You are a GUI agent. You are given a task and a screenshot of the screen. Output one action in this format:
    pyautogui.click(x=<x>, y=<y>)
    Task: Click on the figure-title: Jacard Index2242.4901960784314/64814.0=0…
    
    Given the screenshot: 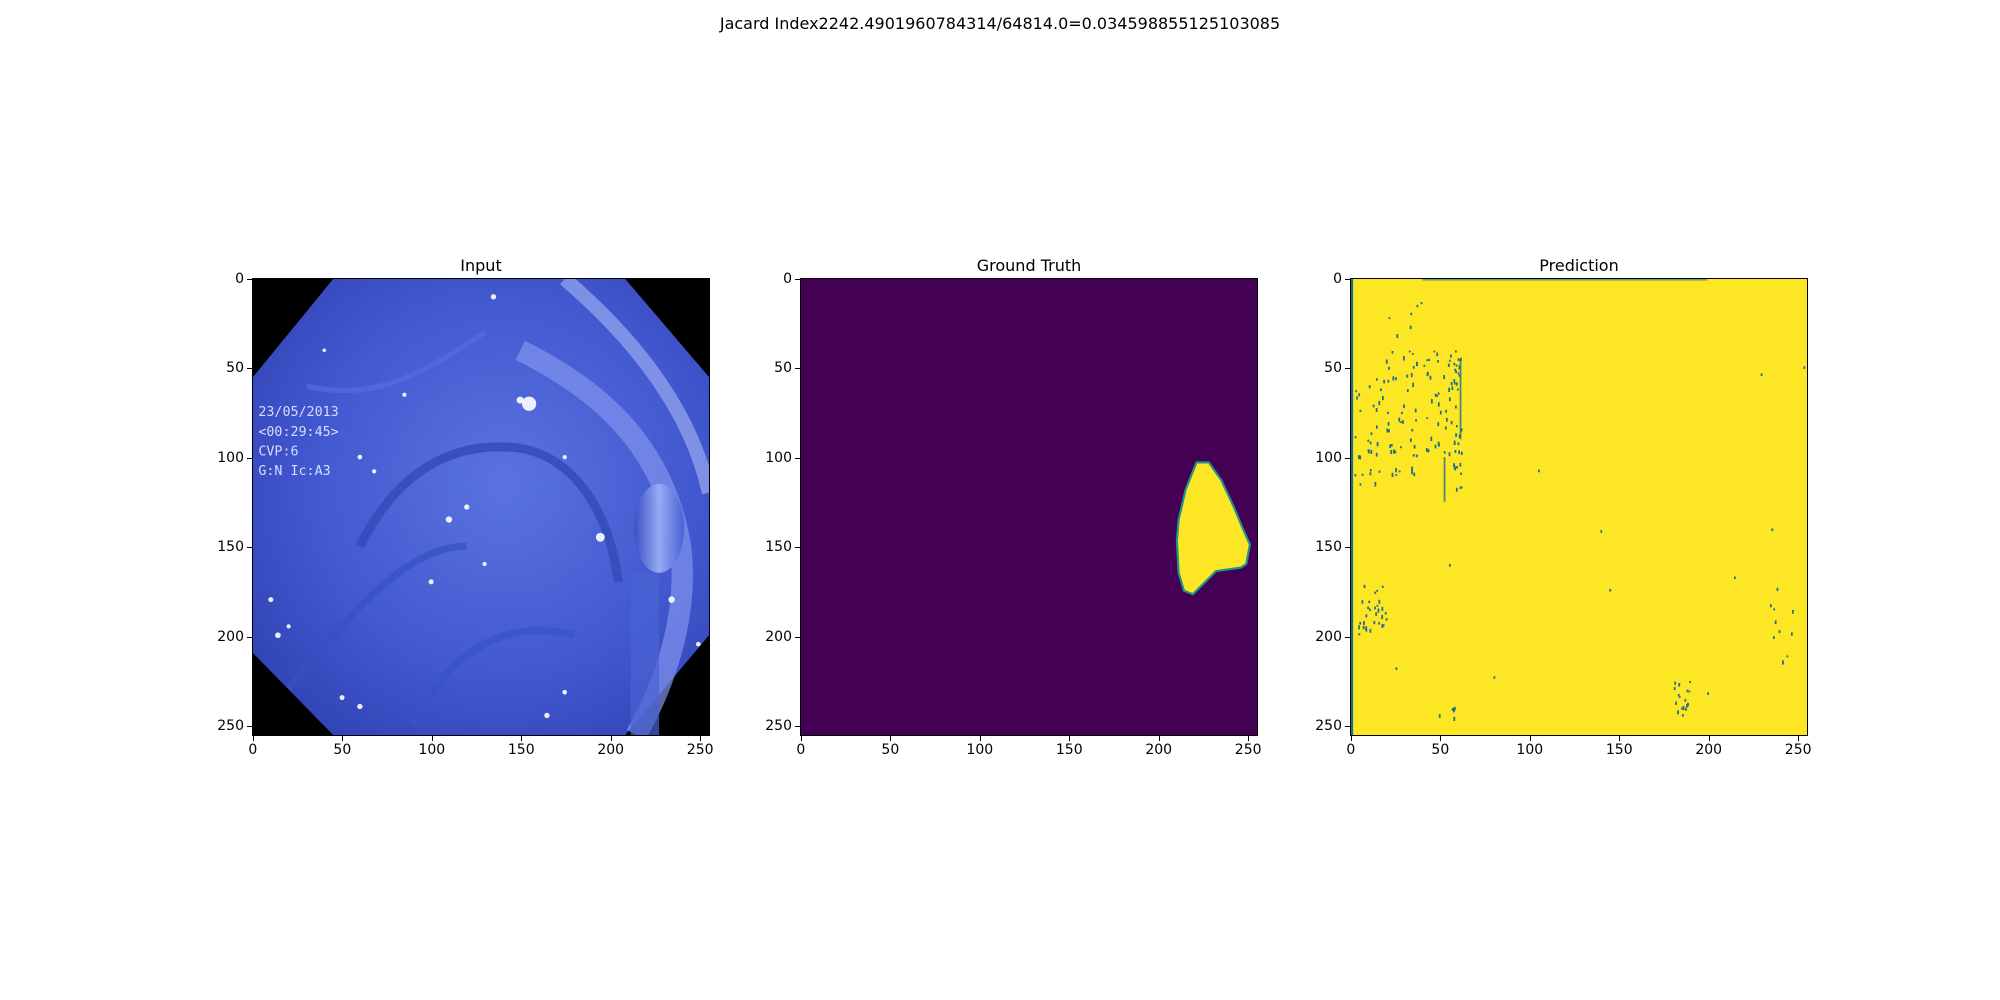 What is the action you would take?
    pyautogui.click(x=1000, y=23)
    